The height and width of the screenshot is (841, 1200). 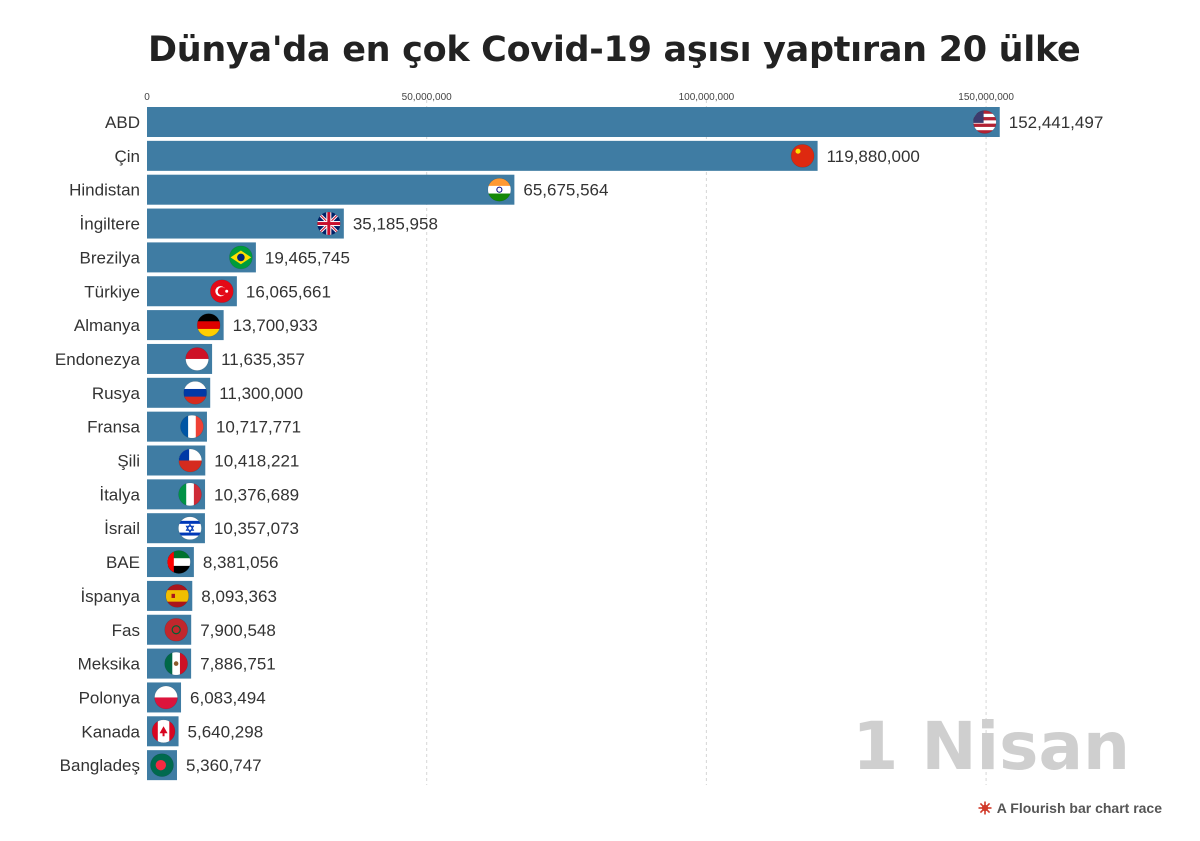 I want to click on credit-text: A Flourish bar chart race, so click(x=1079, y=808).